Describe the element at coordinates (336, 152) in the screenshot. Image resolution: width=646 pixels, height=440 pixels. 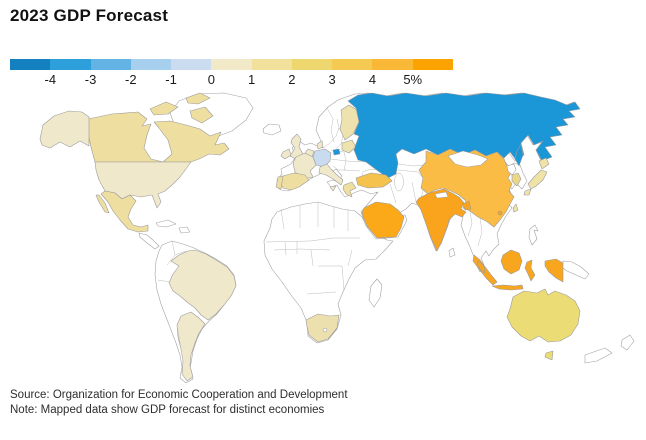
I see `country-russia-kaliningrad` at that location.